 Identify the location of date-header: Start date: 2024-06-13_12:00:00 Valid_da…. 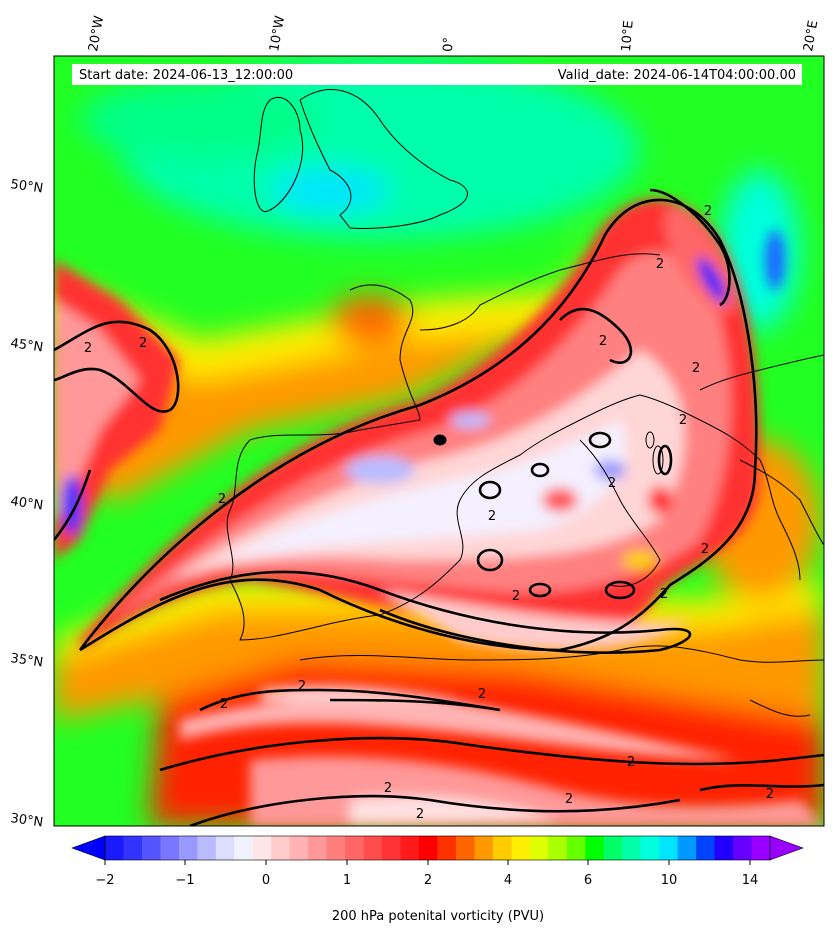
(437, 74).